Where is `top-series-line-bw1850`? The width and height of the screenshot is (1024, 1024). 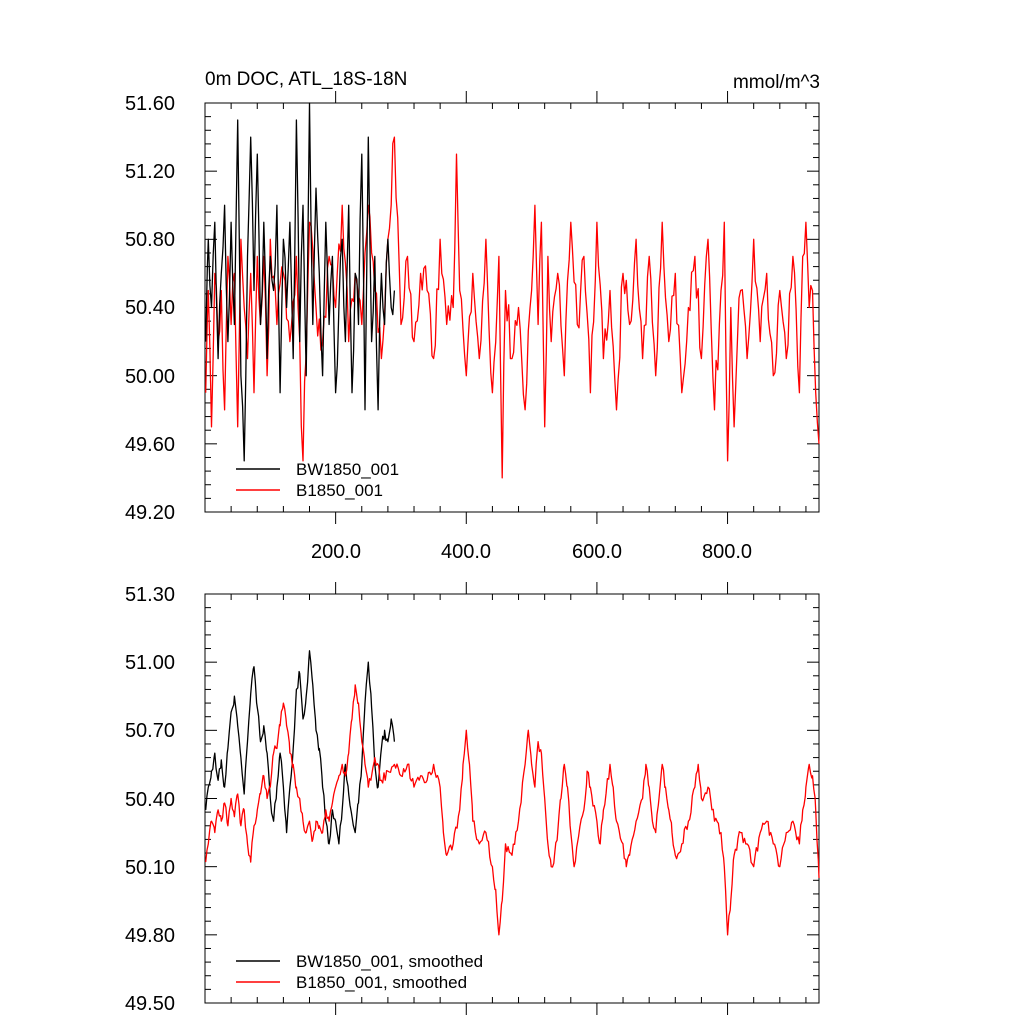 top-series-line-bw1850 is located at coordinates (300, 282).